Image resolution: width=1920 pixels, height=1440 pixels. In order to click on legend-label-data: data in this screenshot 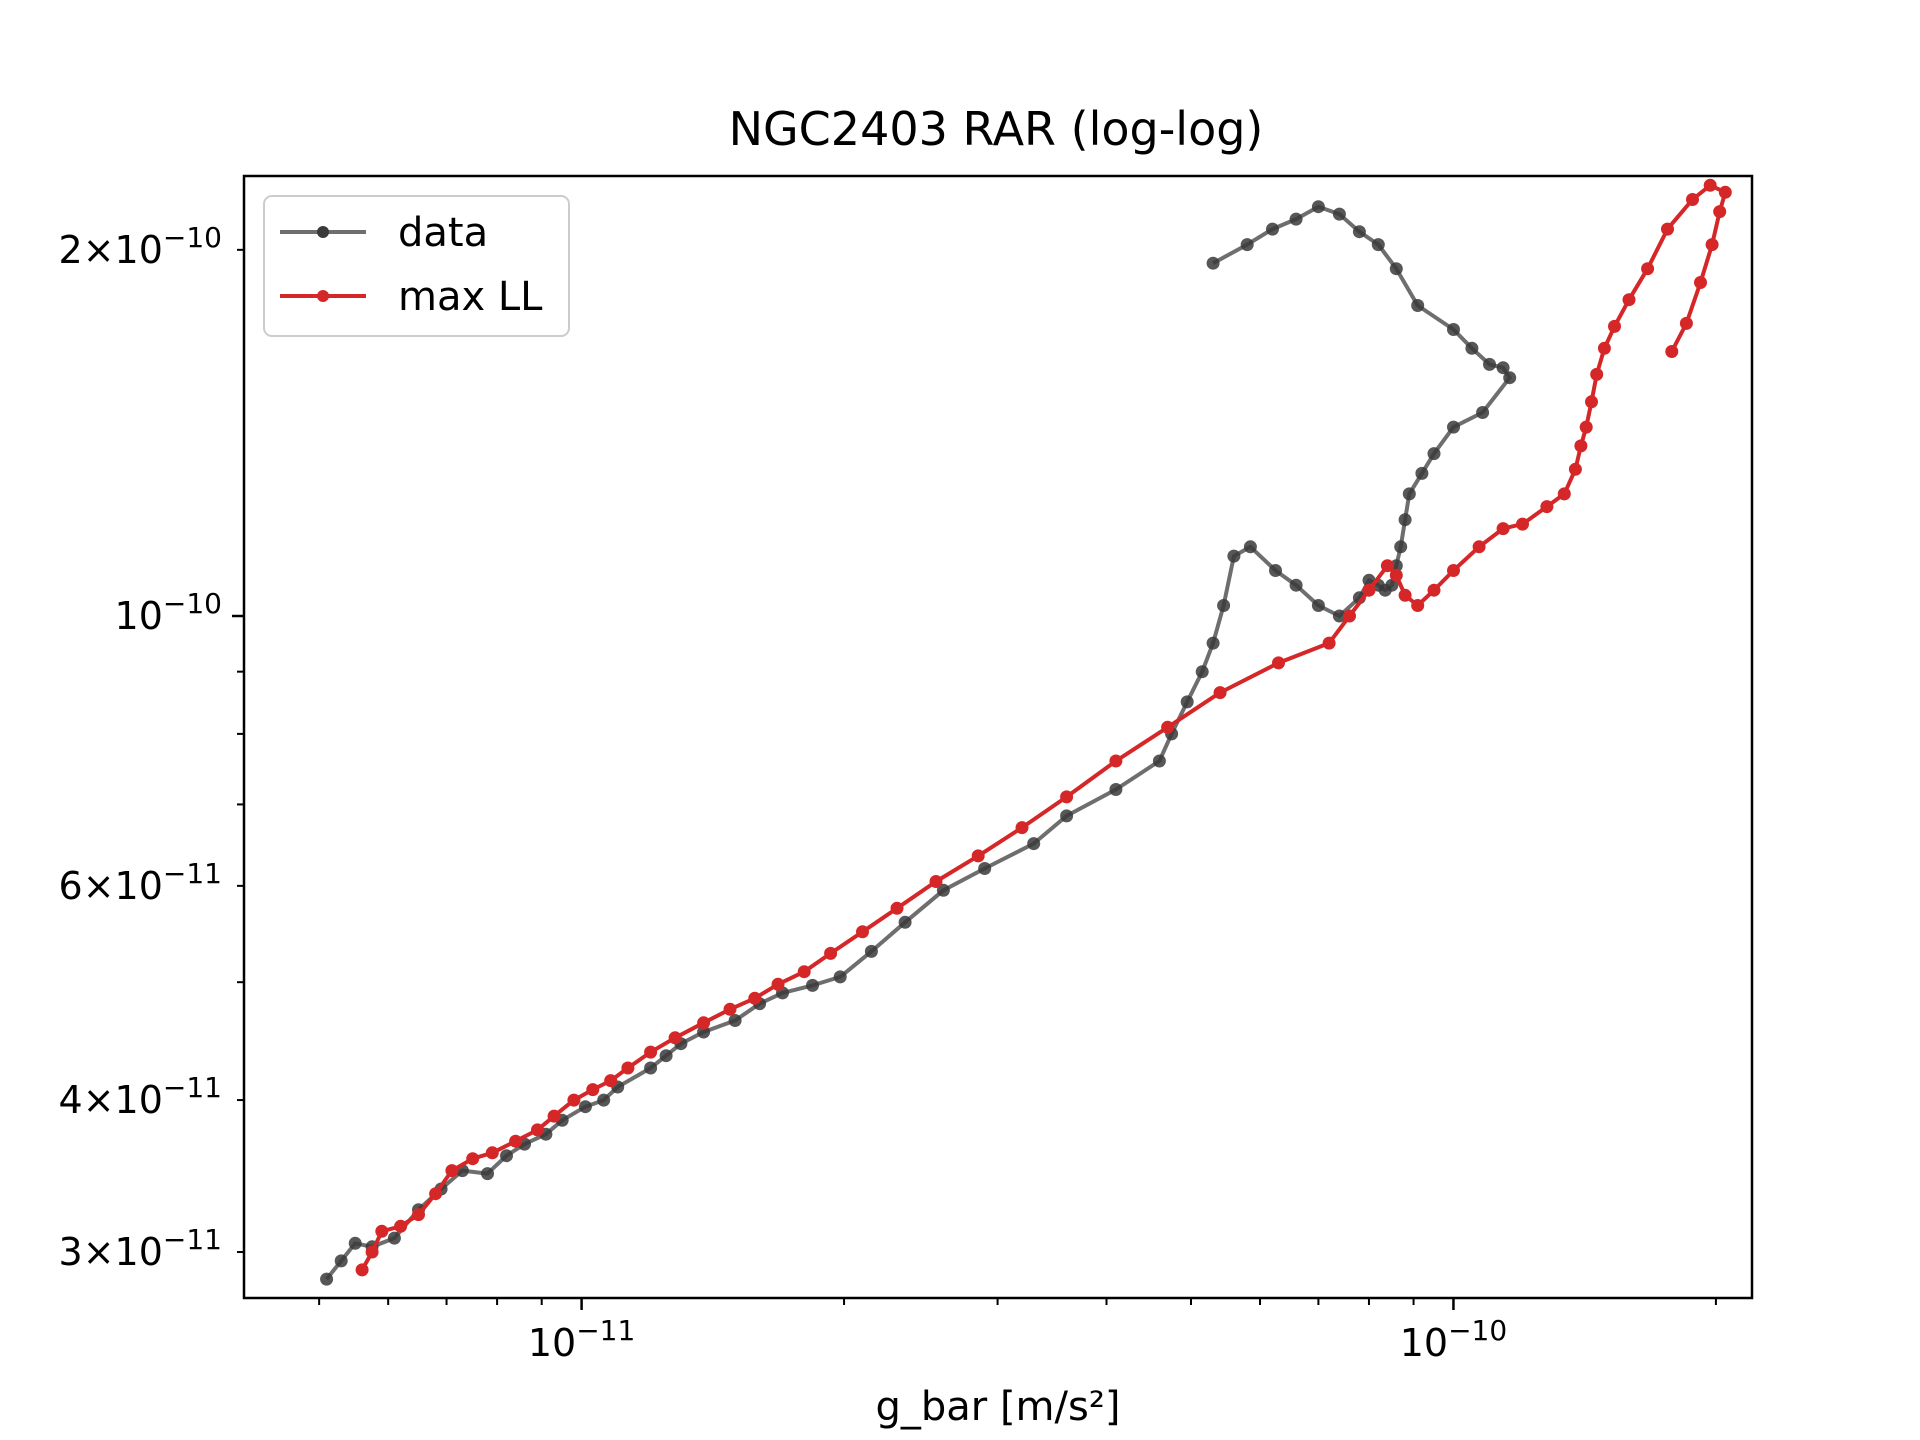, I will do `click(443, 233)`.